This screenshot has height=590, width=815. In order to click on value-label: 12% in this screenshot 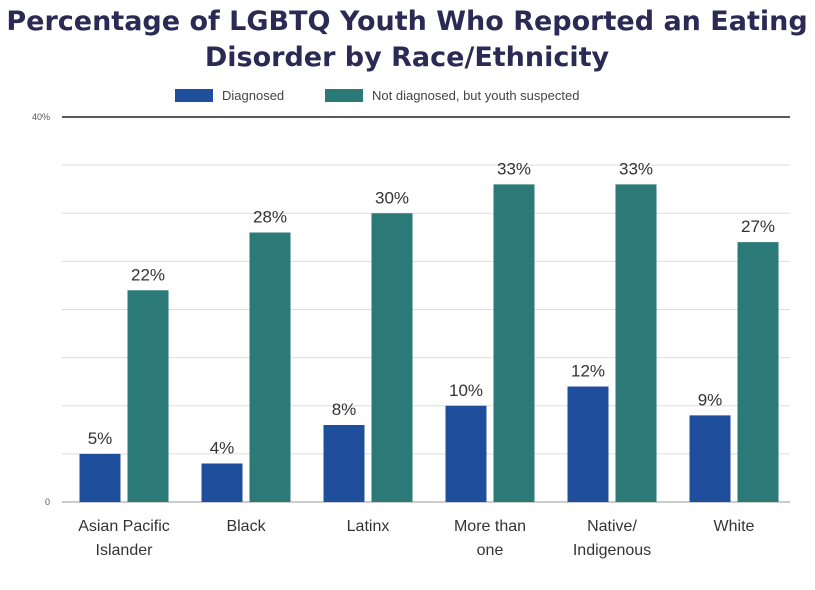, I will do `click(588, 371)`.